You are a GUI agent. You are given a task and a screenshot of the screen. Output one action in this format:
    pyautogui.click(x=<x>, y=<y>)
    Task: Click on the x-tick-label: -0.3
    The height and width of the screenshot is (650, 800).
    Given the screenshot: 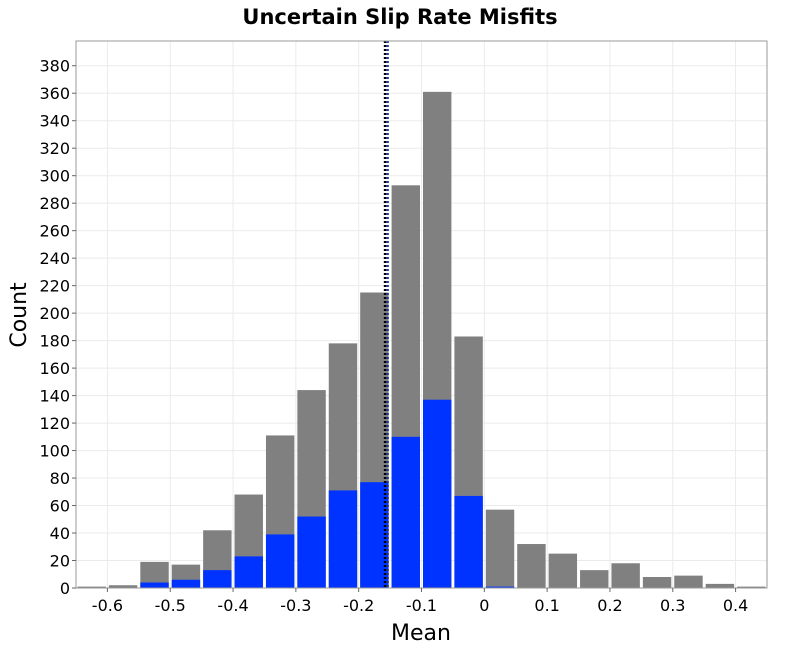 What is the action you would take?
    pyautogui.click(x=295, y=605)
    